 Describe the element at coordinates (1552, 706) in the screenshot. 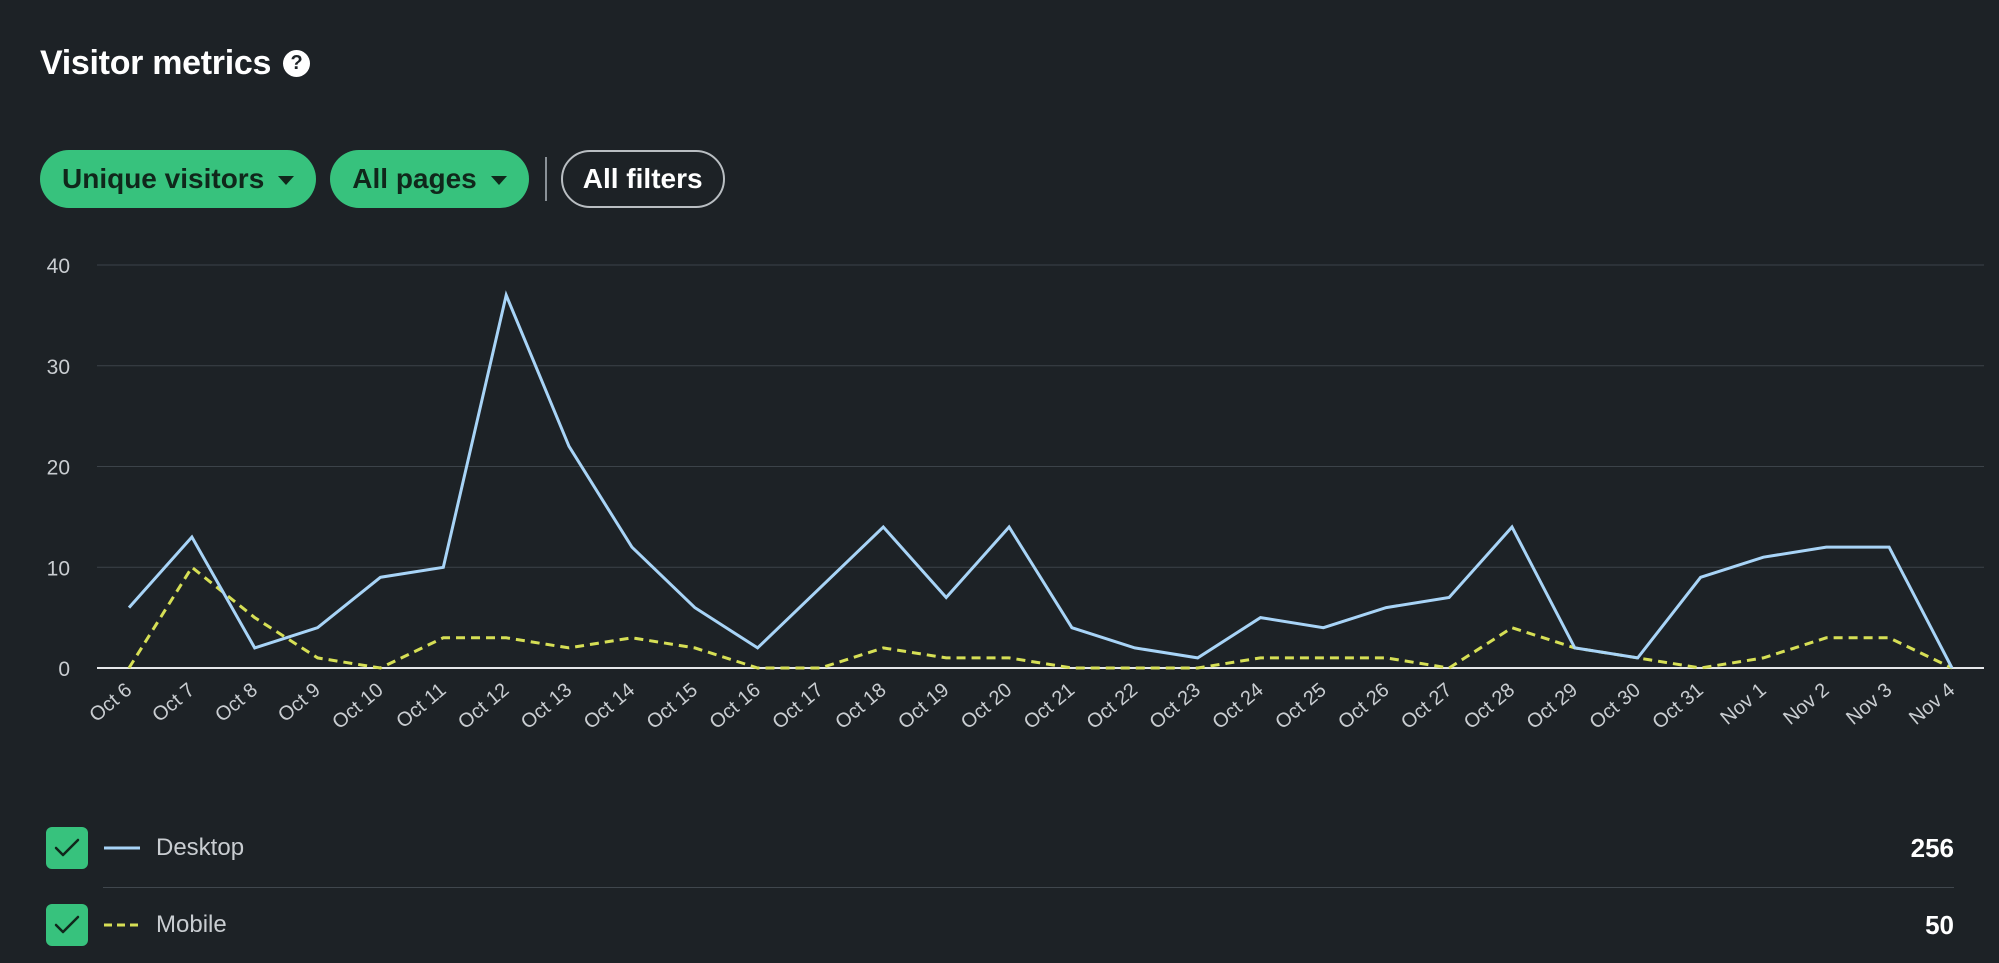

I see `x-tick-label: Oct 29` at that location.